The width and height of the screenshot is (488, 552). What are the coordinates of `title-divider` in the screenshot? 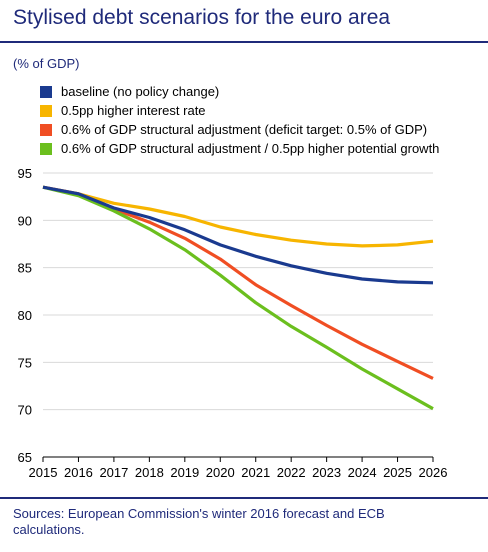 It's located at (244, 42).